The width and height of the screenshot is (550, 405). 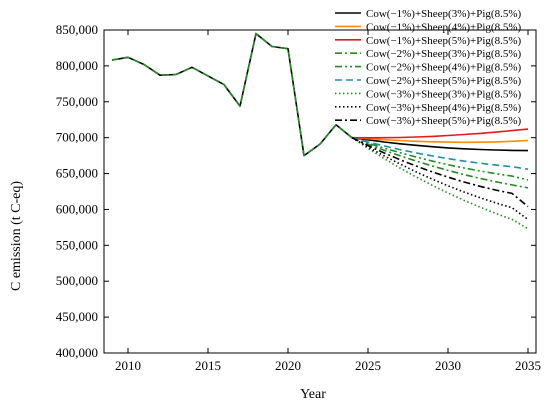 What do you see at coordinates (444, 27) in the screenshot?
I see `legend-label-2: Cow(−1%)+Sheep(4%)+Pig(8.5%)` at bounding box center [444, 27].